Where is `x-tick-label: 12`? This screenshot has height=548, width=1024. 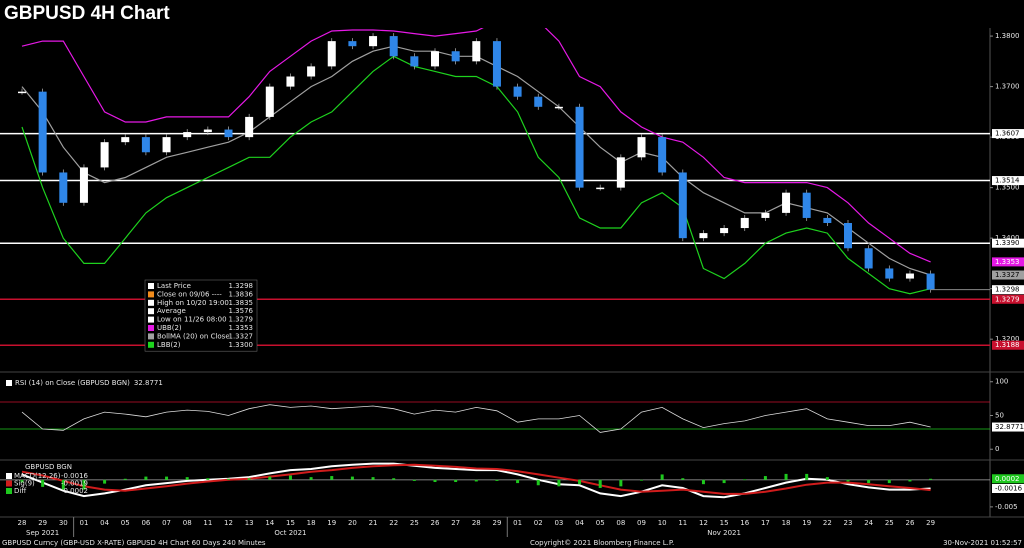
x-tick-label: 12 is located at coordinates (703, 523).